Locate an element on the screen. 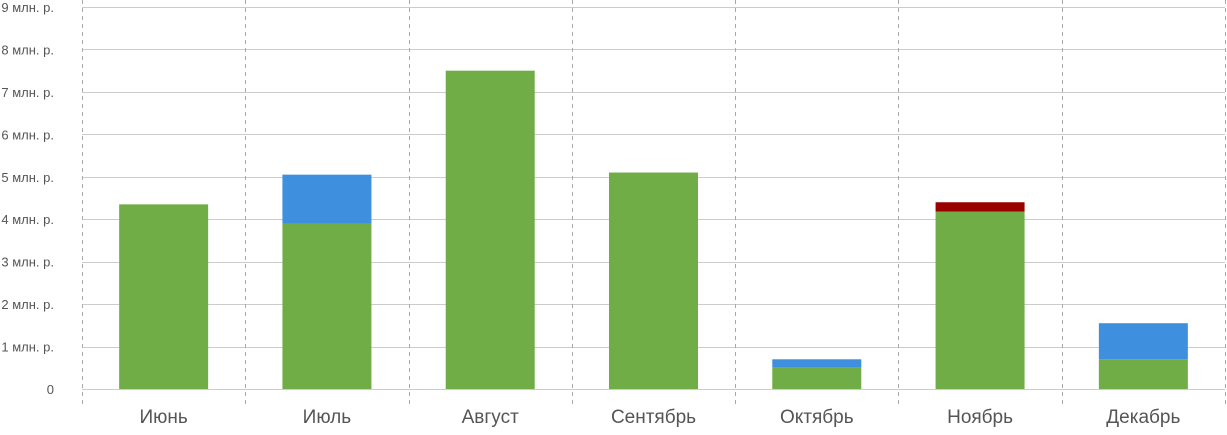  x-tick-label: Июль is located at coordinates (327, 417).